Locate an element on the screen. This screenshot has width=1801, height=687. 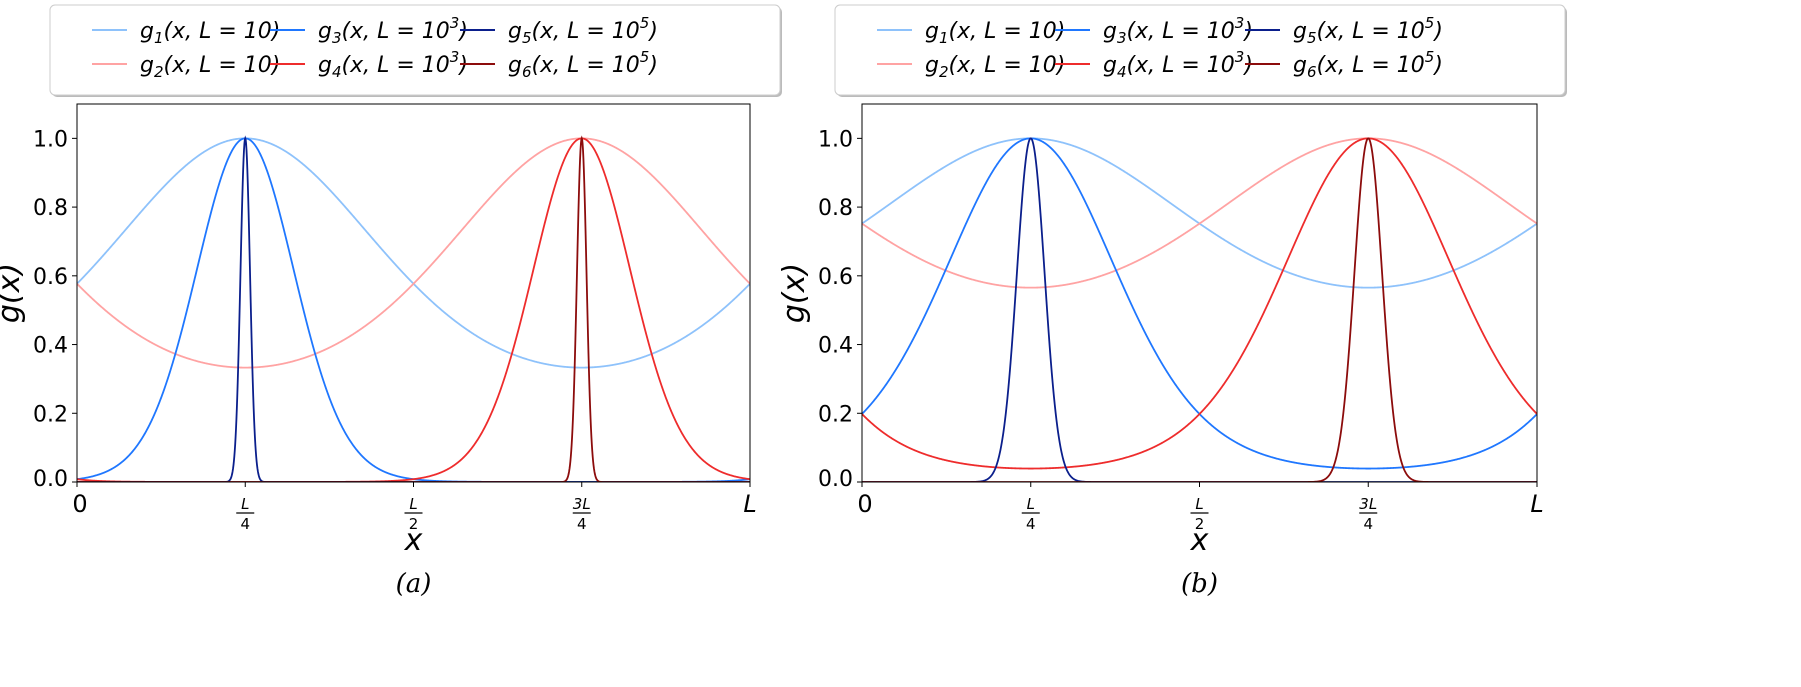
panel-caption: (b) is located at coordinates (1199, 584).